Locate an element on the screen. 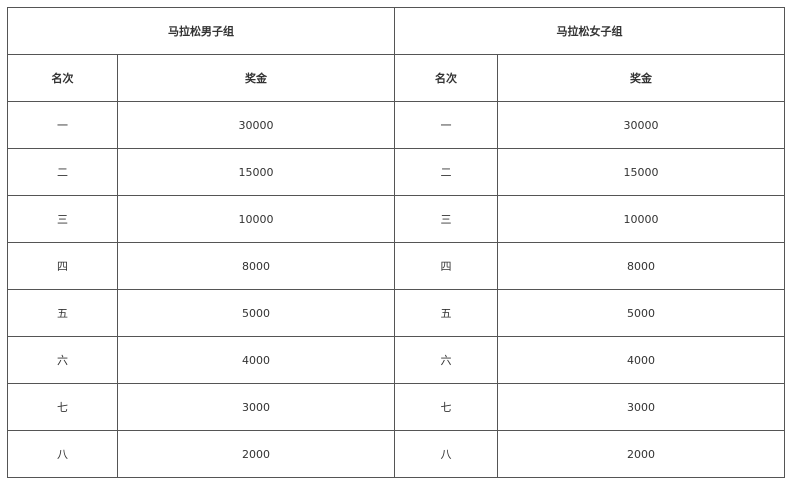  table-row: 三 10000 三 10000 is located at coordinates (396, 219).